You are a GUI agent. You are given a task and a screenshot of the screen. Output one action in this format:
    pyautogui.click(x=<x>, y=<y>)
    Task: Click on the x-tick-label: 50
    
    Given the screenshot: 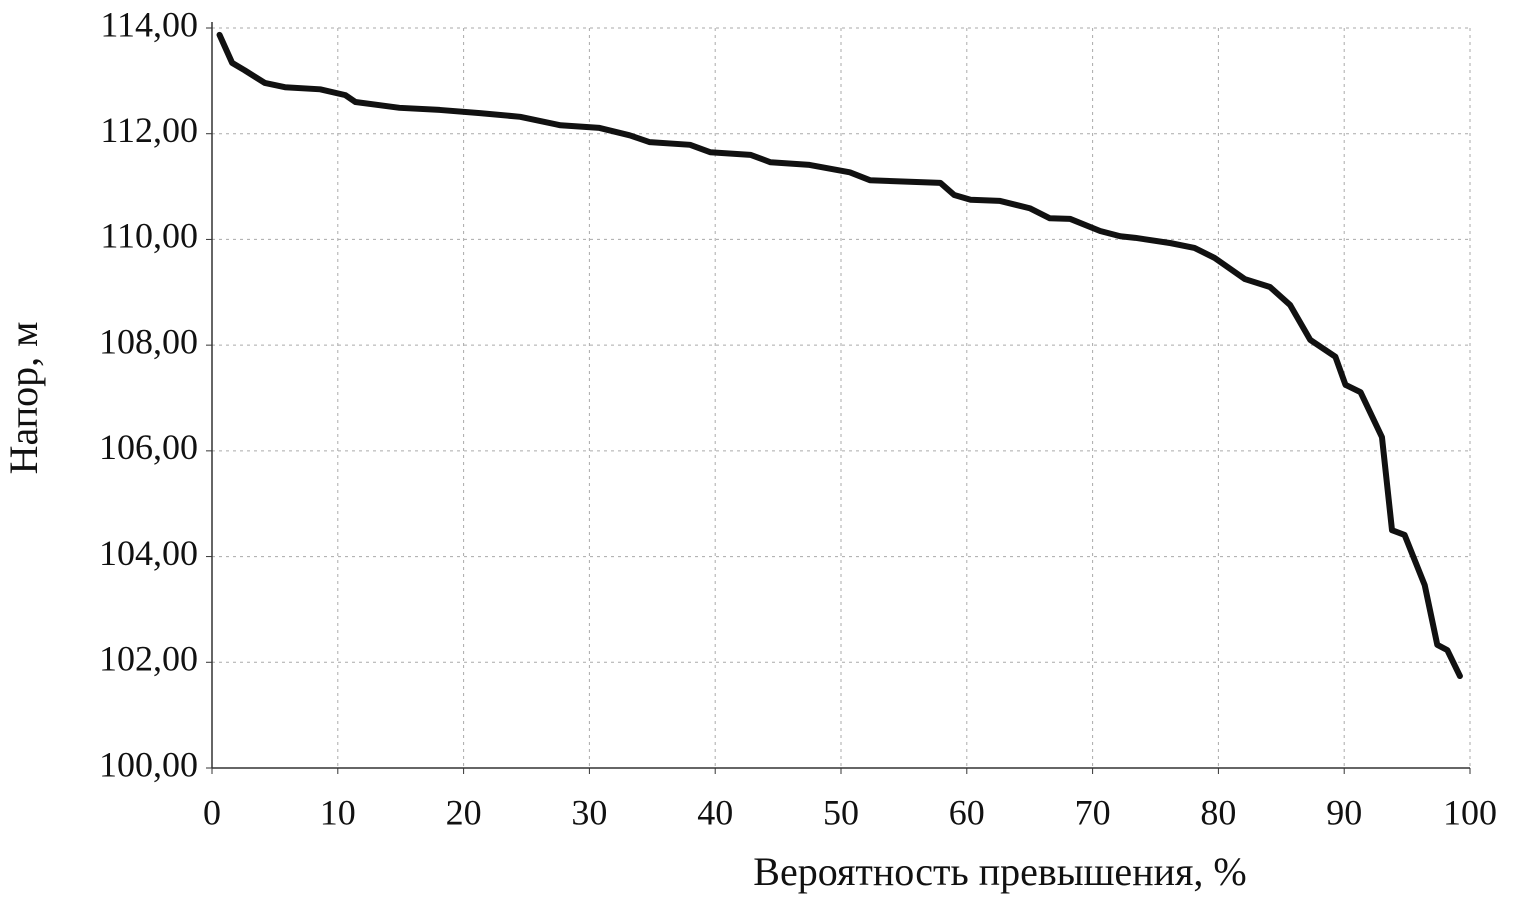 What is the action you would take?
    pyautogui.click(x=841, y=812)
    